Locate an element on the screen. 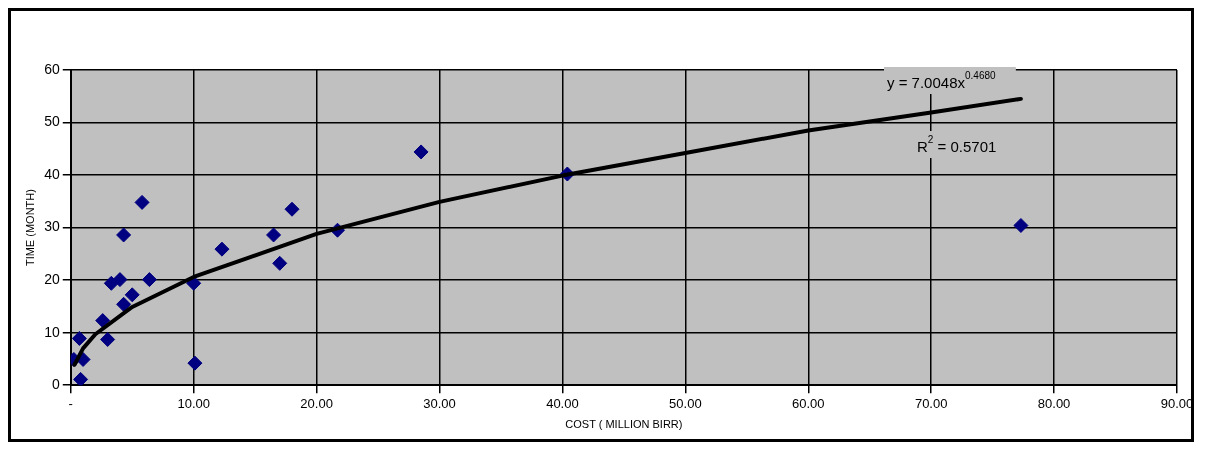 The width and height of the screenshot is (1207, 450). y-tick-label: 40 is located at coordinates (52, 173).